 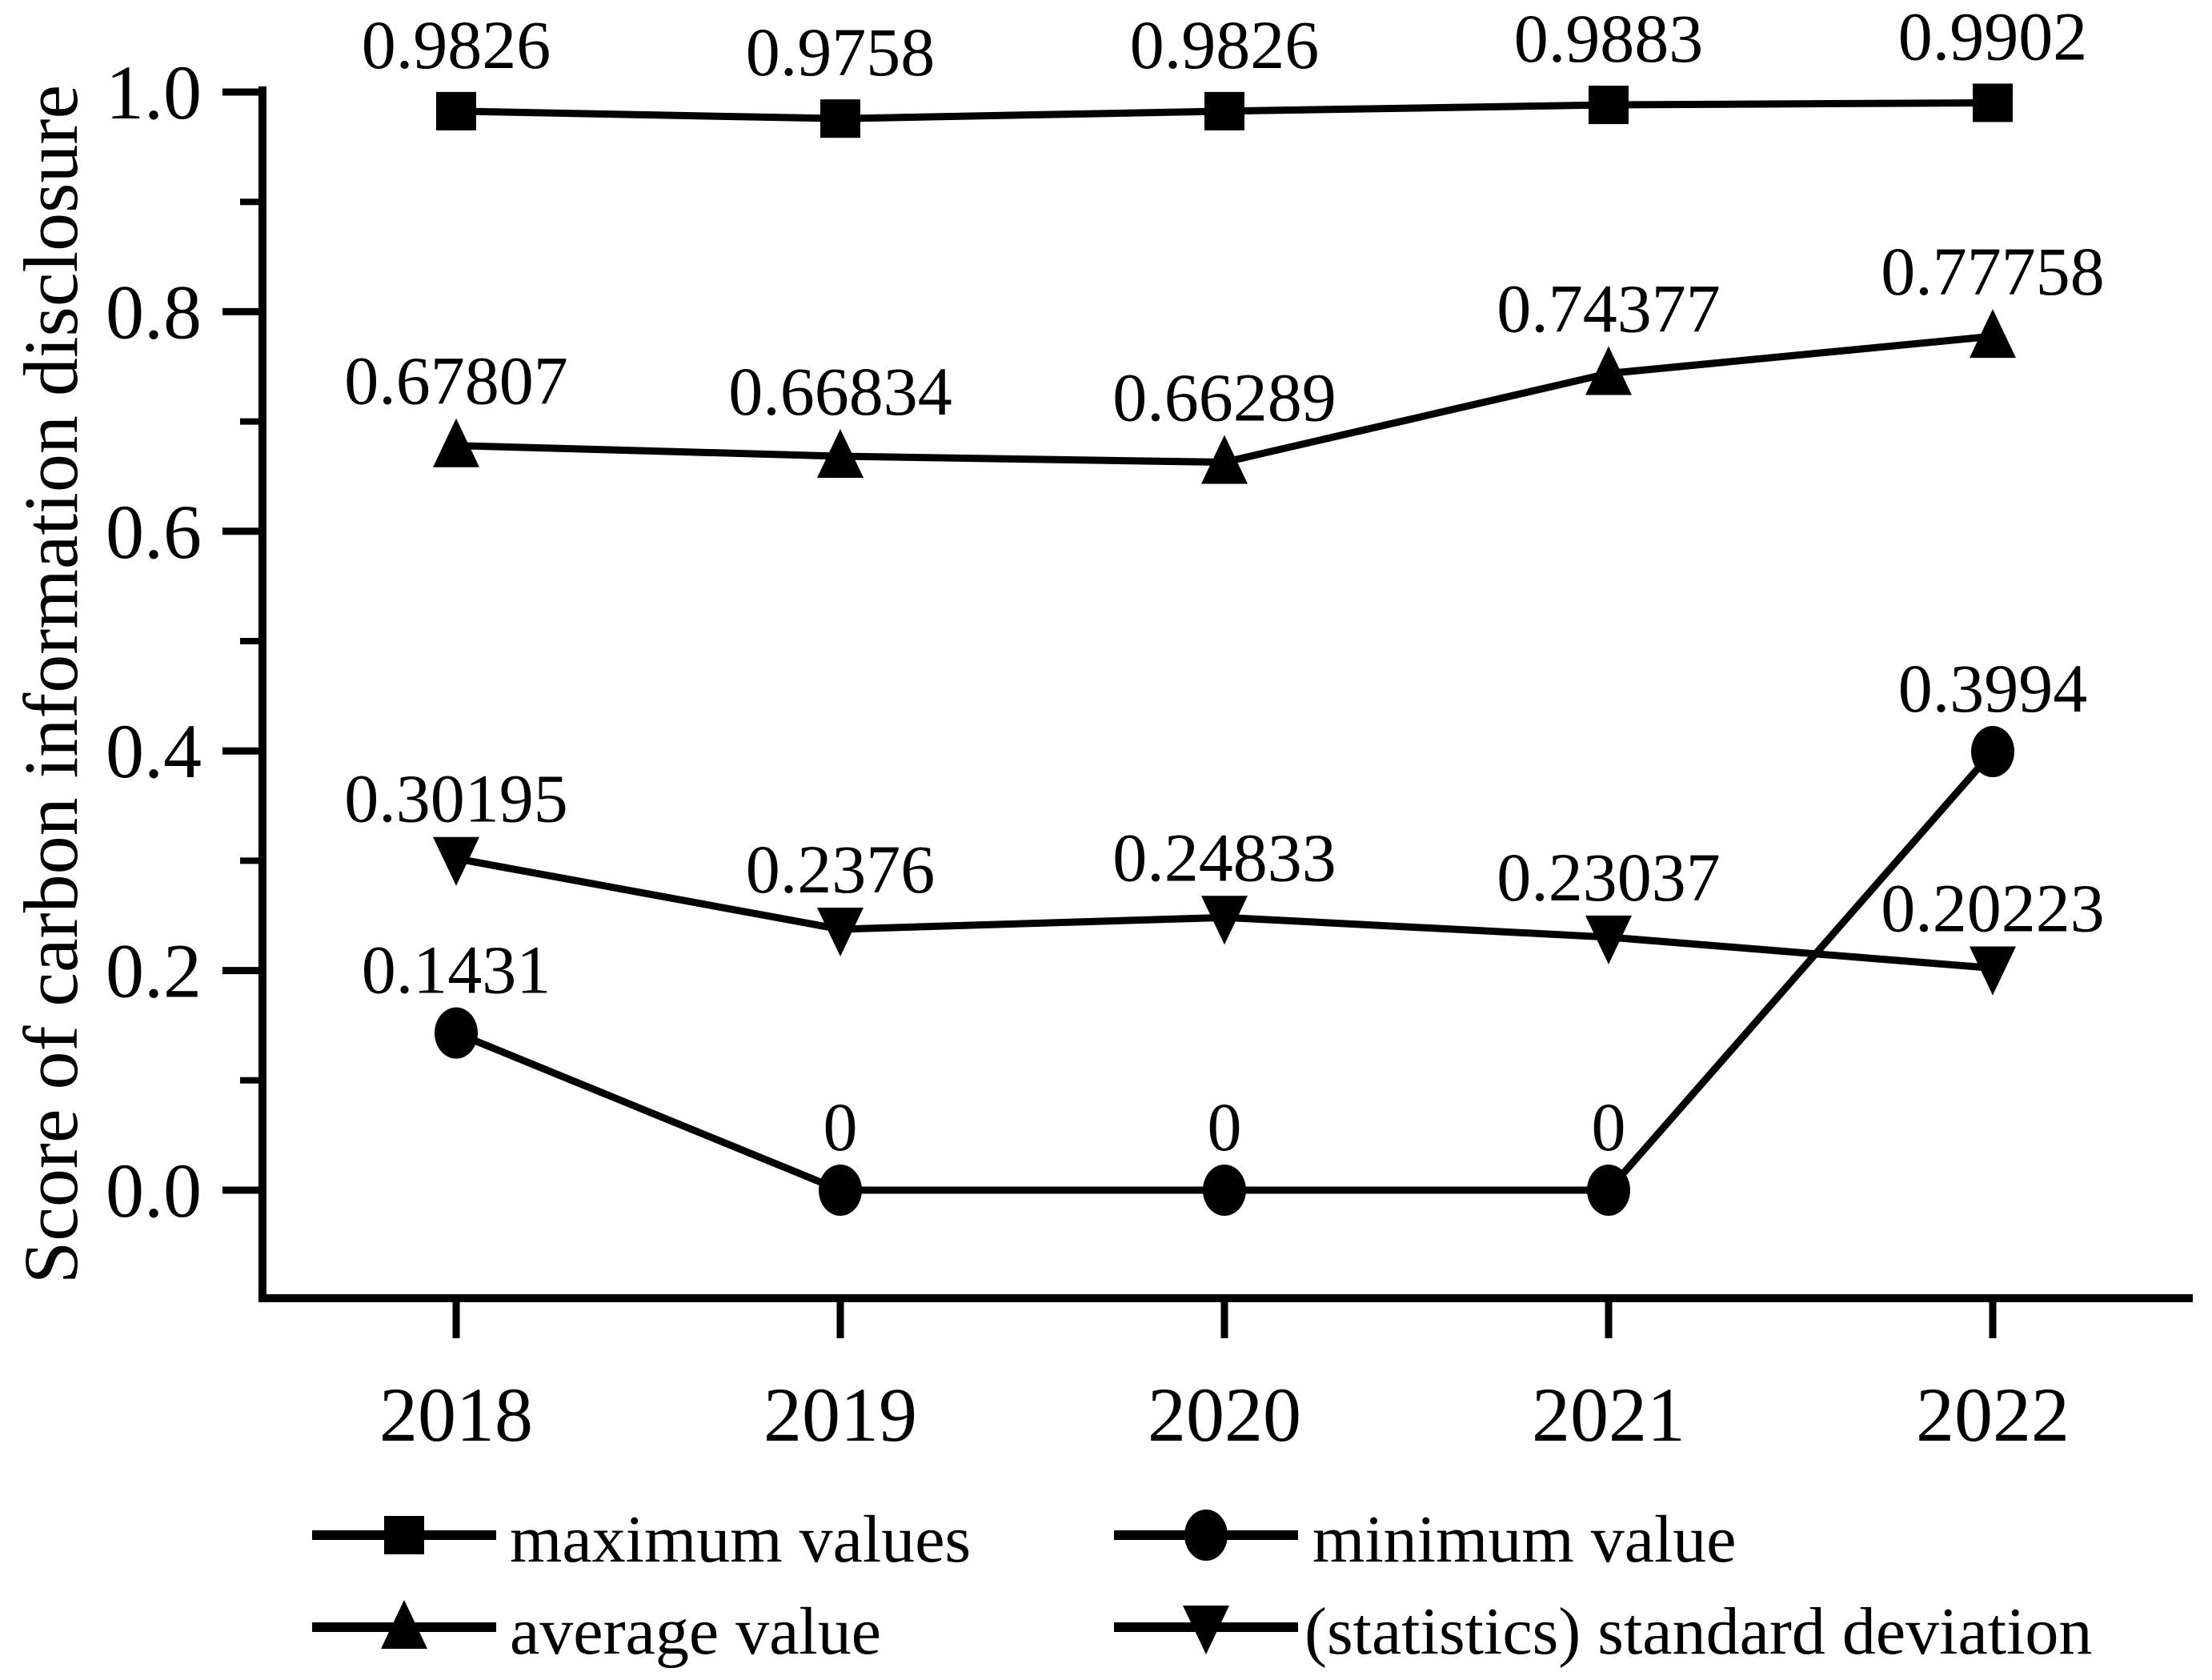 What do you see at coordinates (1206, 1536) in the screenshot?
I see `legend-marker-circle` at bounding box center [1206, 1536].